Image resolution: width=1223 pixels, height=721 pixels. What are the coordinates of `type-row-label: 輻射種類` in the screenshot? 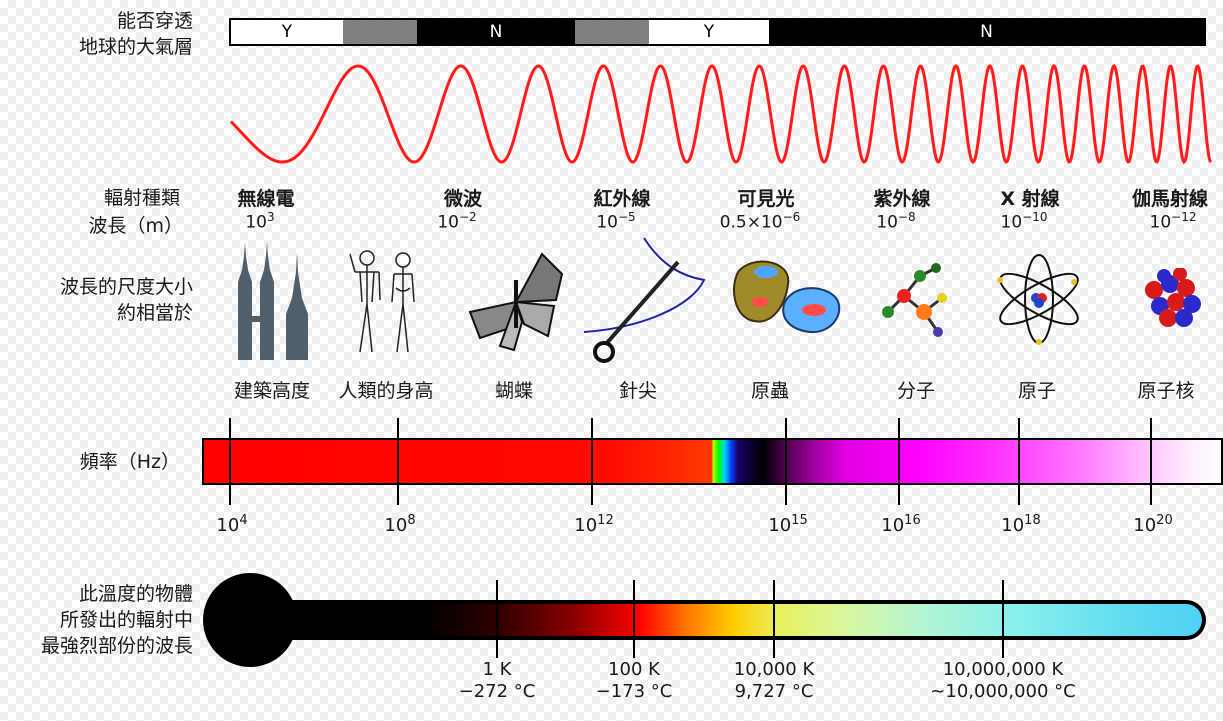 It's located at (141, 198).